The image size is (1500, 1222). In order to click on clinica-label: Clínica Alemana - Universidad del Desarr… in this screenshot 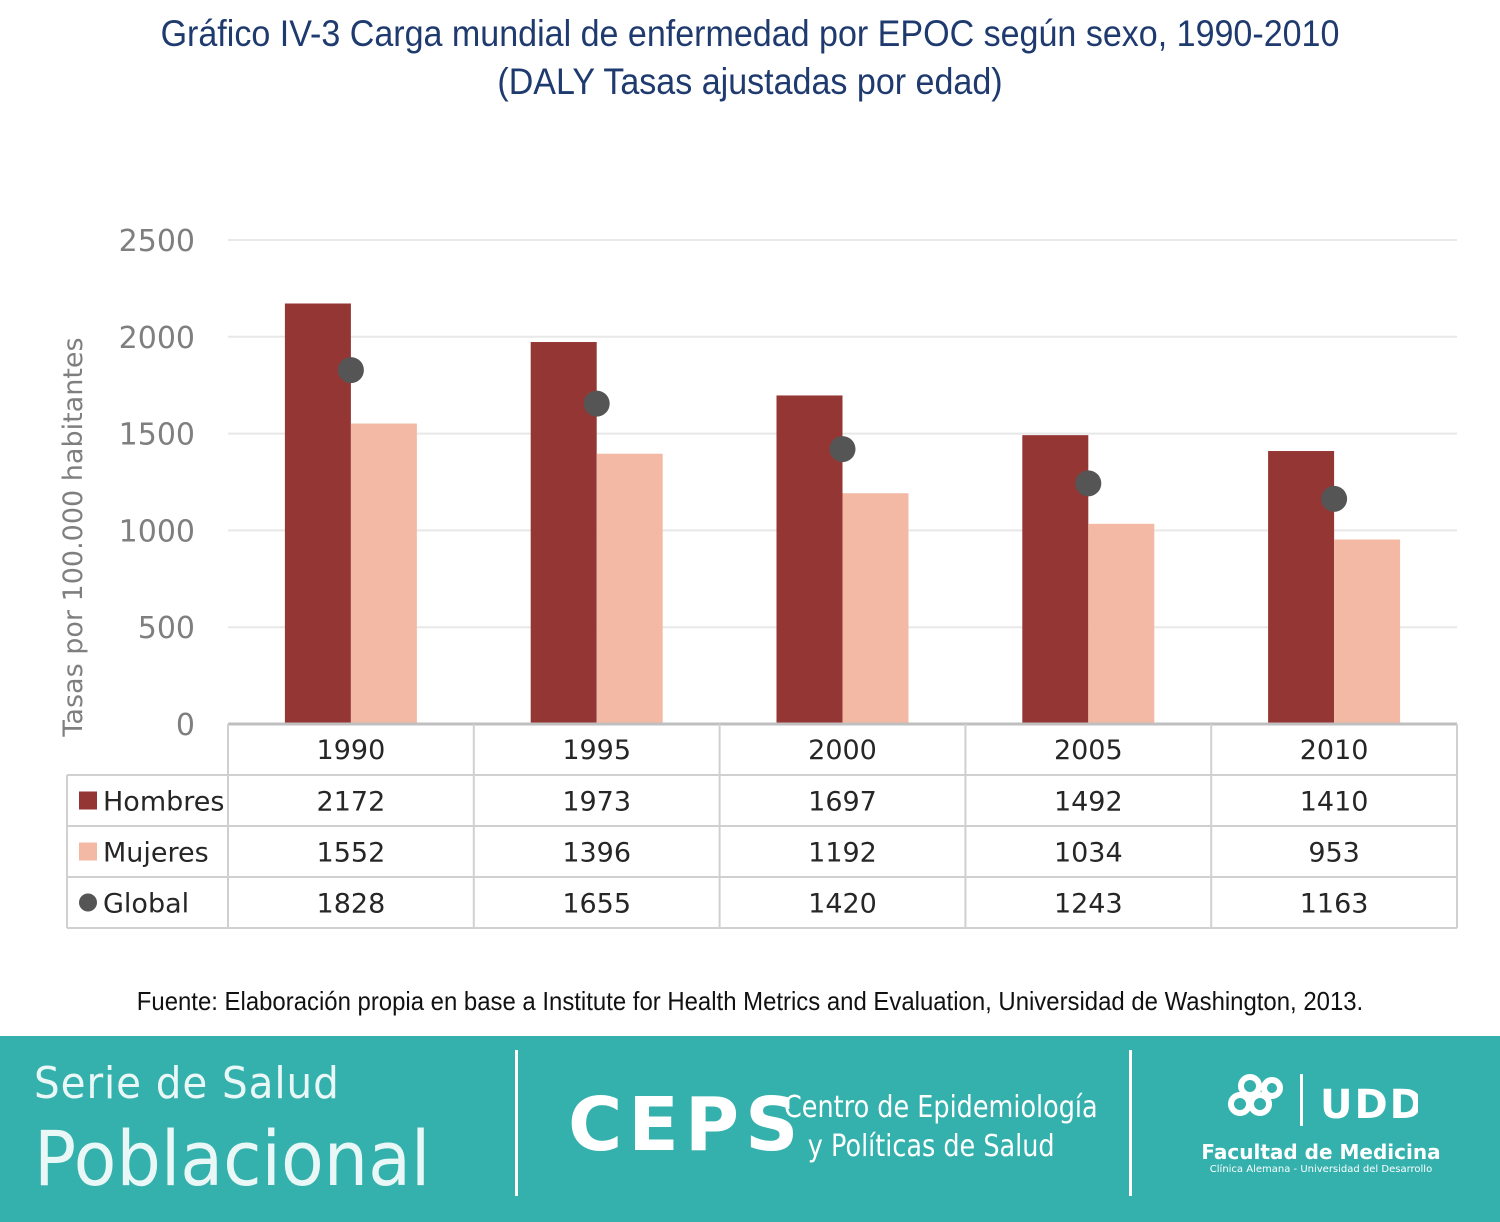, I will do `click(1321, 1169)`.